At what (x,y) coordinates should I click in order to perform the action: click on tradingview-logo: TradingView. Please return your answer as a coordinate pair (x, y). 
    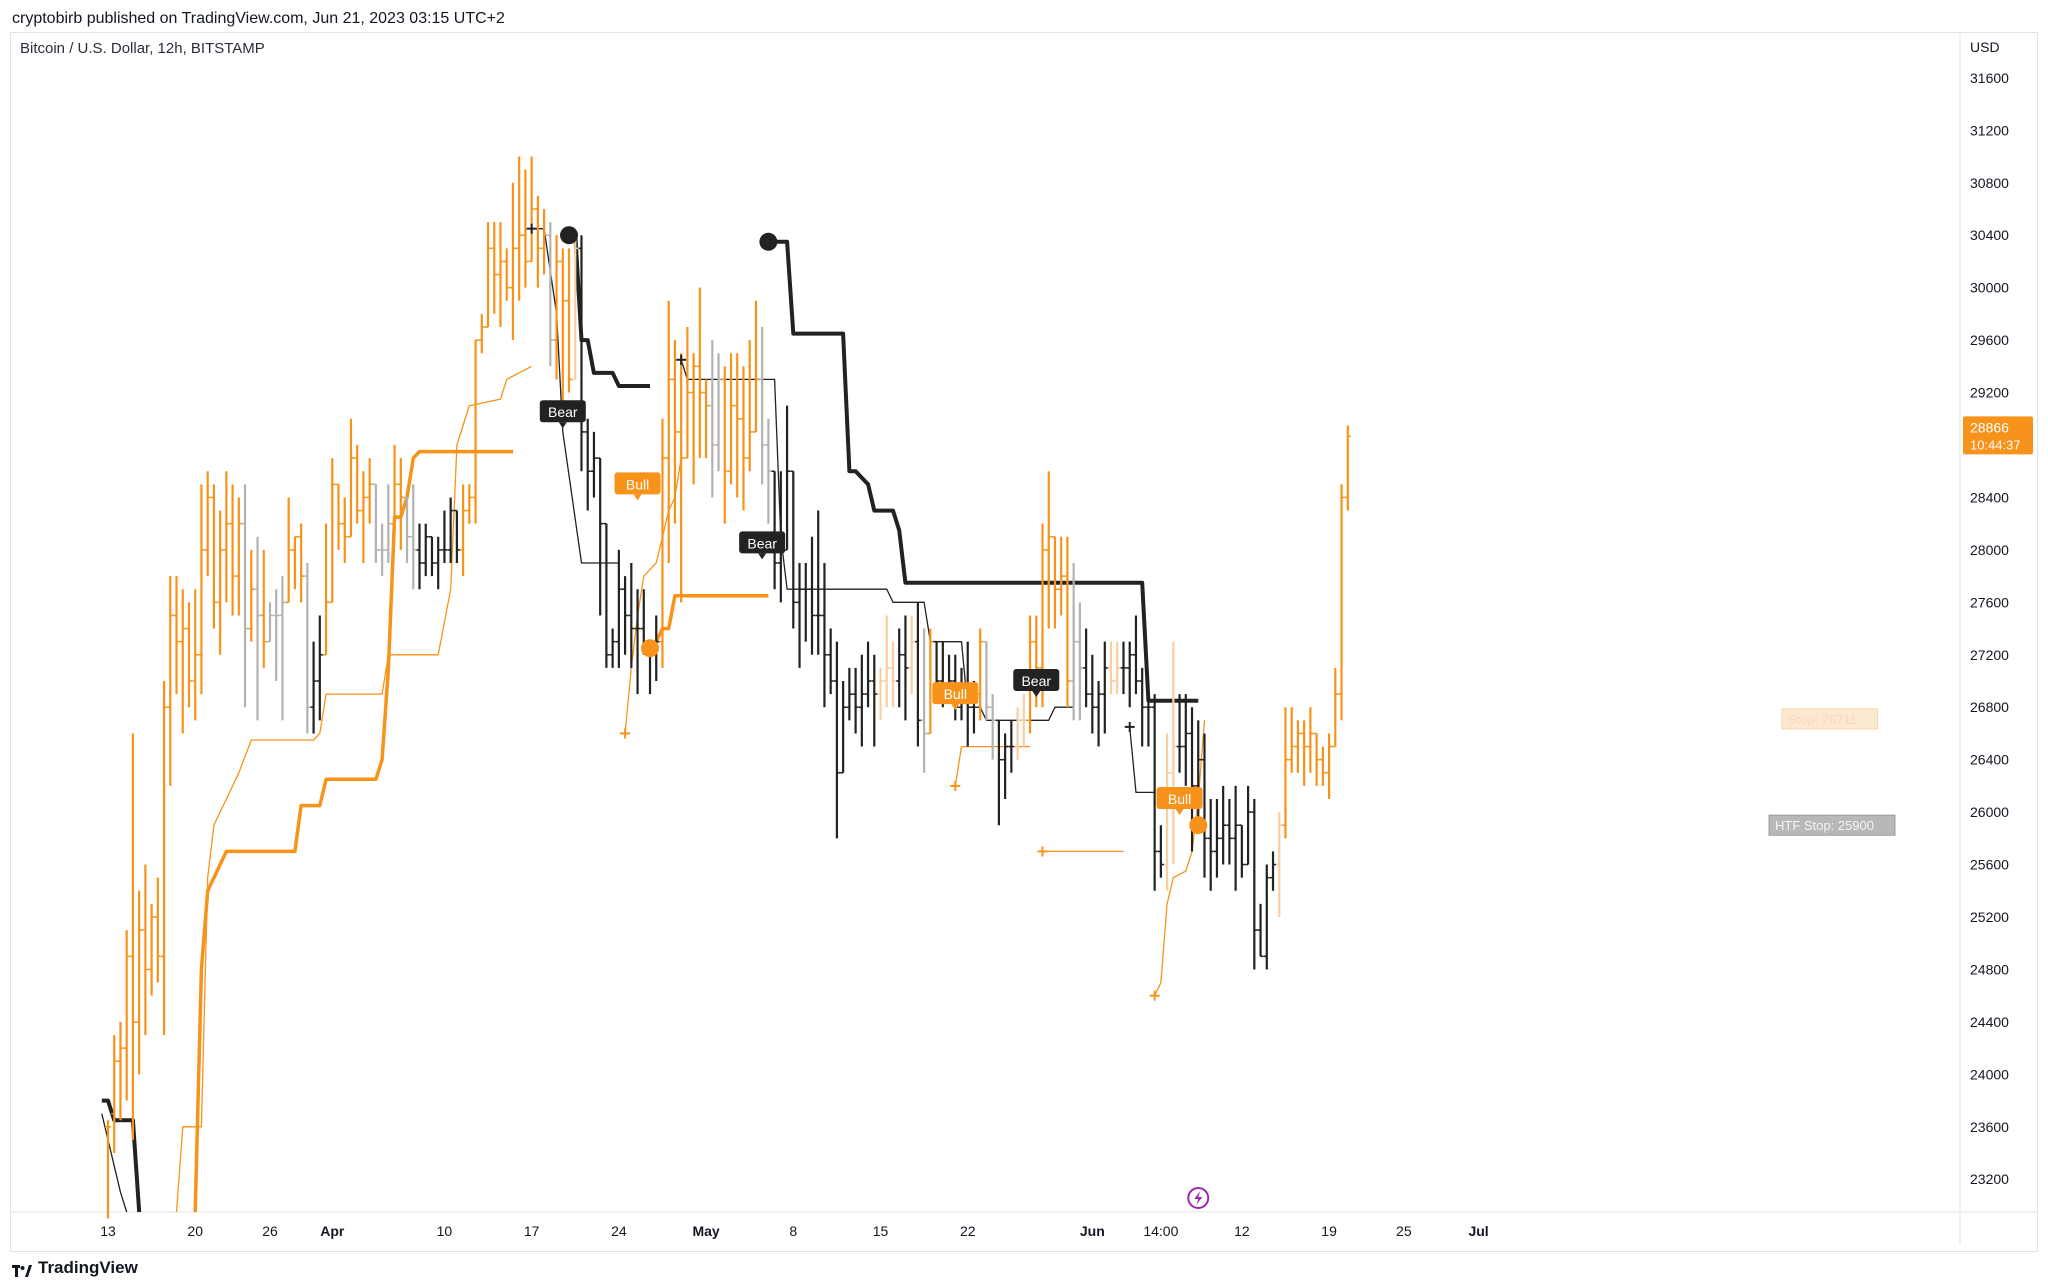
    Looking at the image, I should click on (75, 1268).